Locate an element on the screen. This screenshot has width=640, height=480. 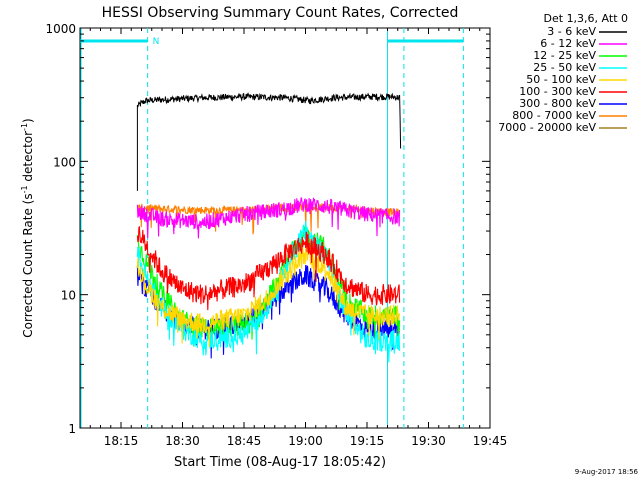
x-tick-label: 19:15 is located at coordinates (367, 441).